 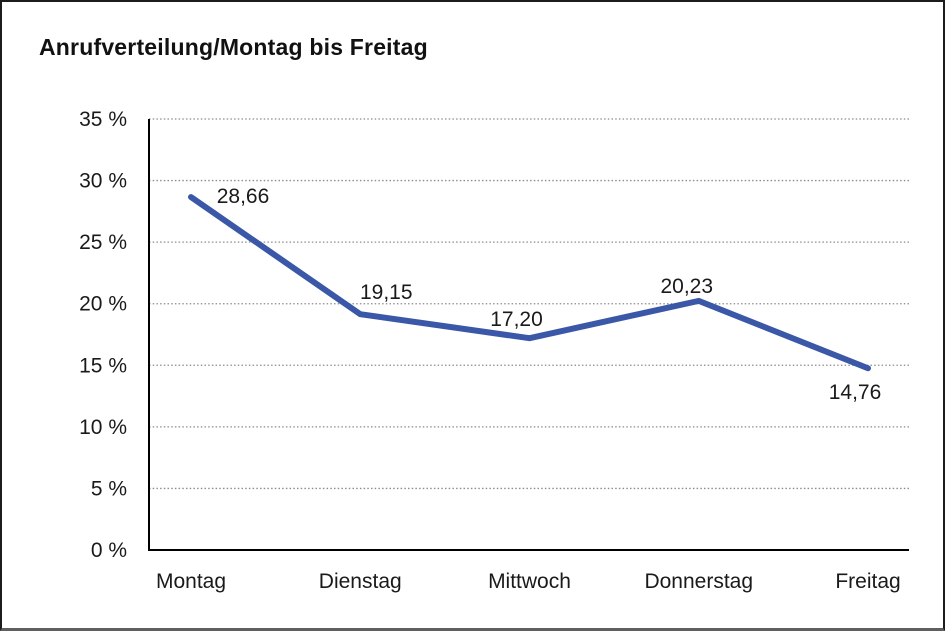 What do you see at coordinates (109, 488) in the screenshot?
I see `y-axis-tick-label: 5 %` at bounding box center [109, 488].